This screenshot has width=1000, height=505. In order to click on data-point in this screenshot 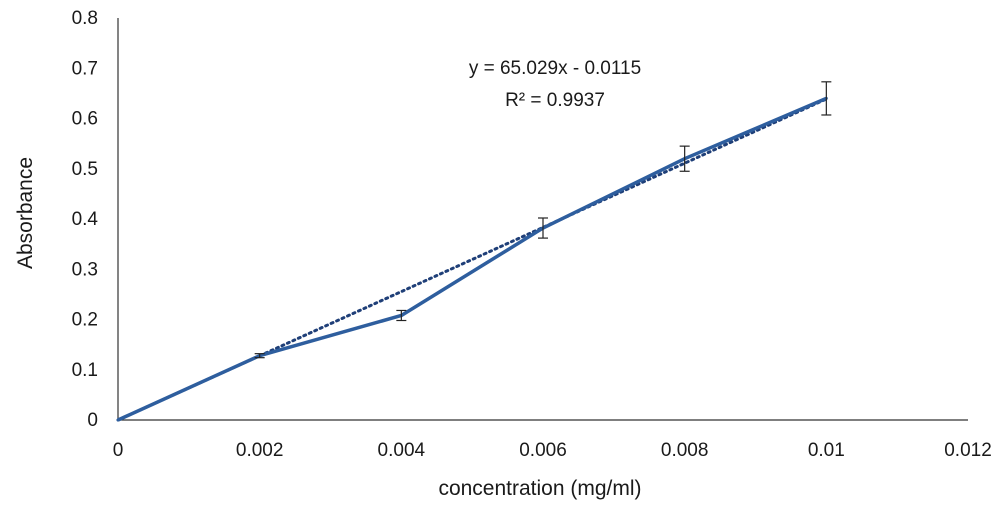, I will do `click(118, 420)`.